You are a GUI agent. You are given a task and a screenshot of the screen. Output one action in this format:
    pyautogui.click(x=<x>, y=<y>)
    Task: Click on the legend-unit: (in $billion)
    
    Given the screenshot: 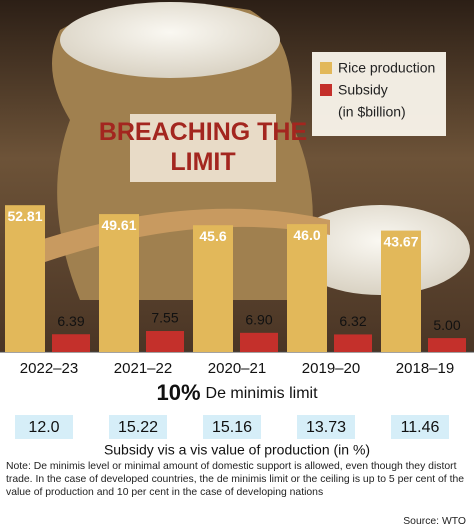 What is the action you would take?
    pyautogui.click(x=372, y=112)
    